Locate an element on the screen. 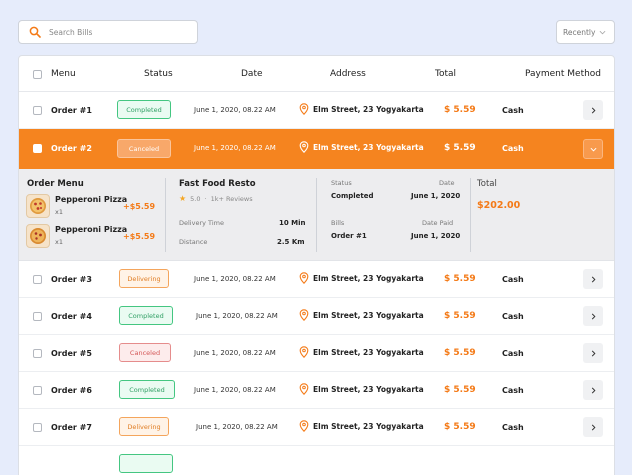 This screenshot has width=632, height=475. status-label: Status is located at coordinates (341, 183).